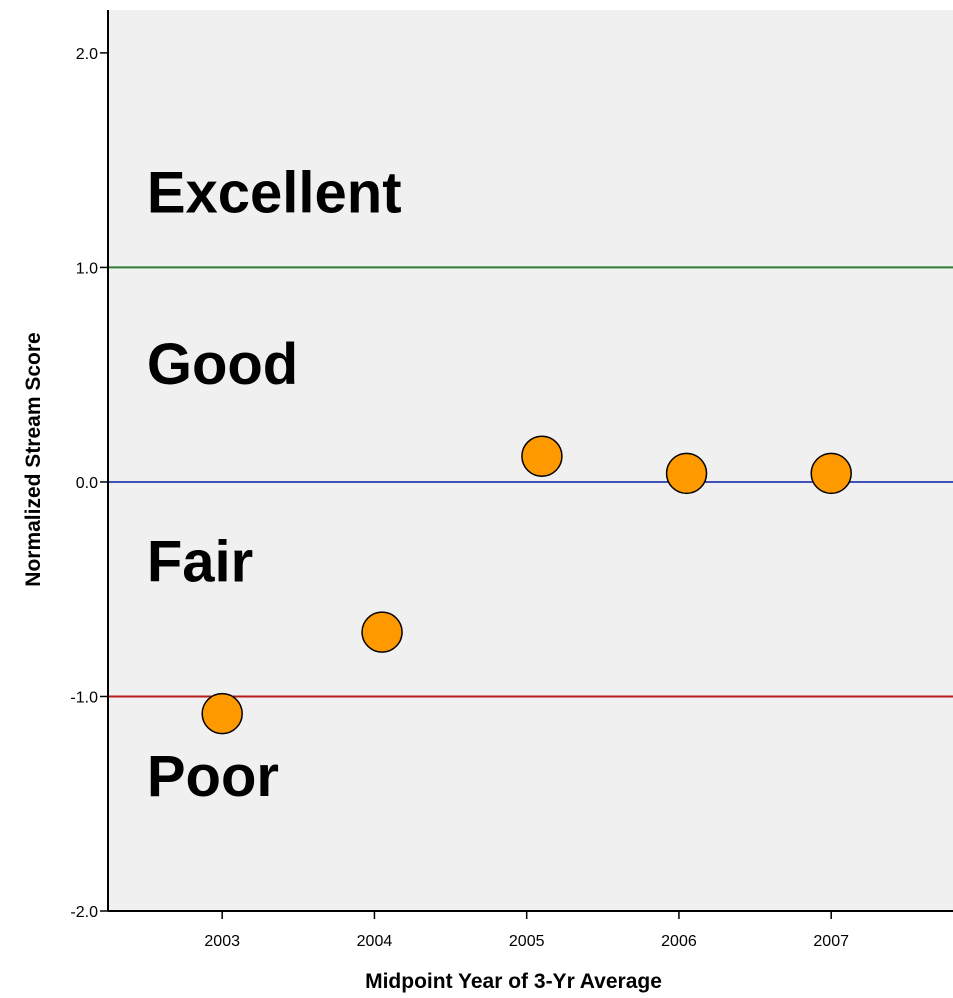 The height and width of the screenshot is (998, 953). I want to click on region-label: Poor, so click(213, 776).